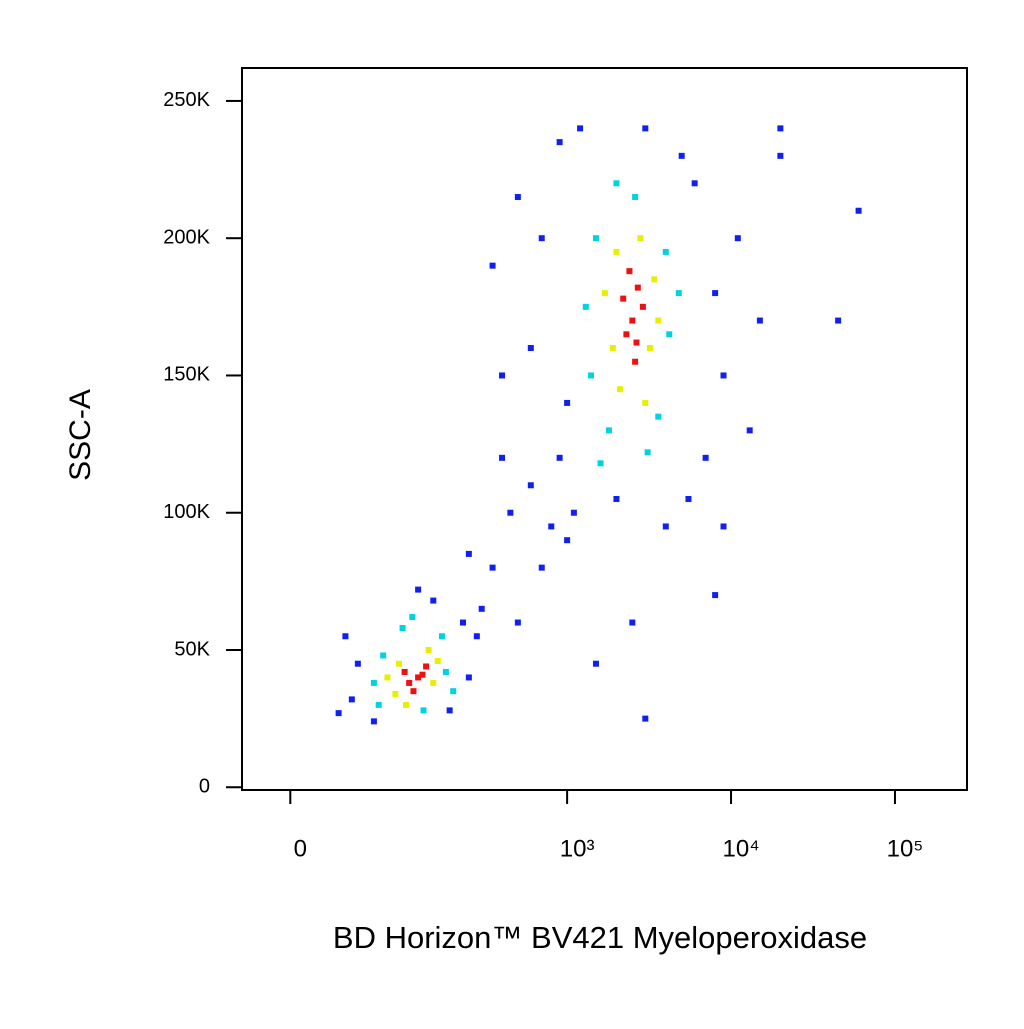  Describe the element at coordinates (186, 375) in the screenshot. I see `y-tick-label: 150K` at that location.